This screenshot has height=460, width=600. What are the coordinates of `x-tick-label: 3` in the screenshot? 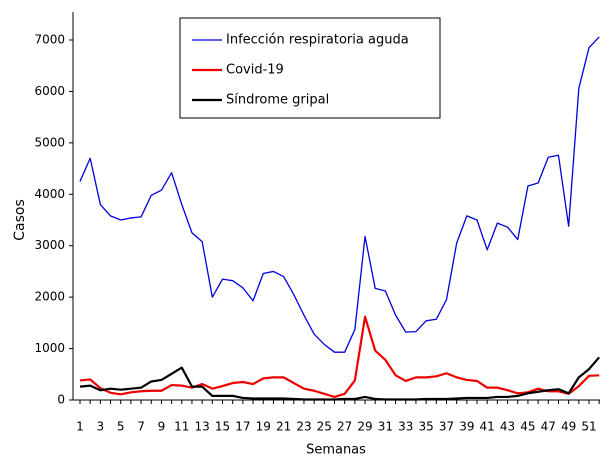 It's located at (101, 427).